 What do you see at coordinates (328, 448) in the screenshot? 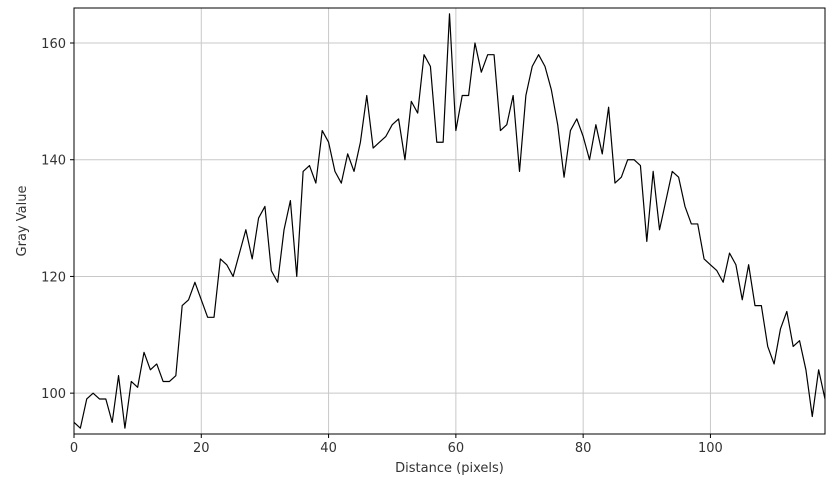
I see `x-tick-label: 40` at bounding box center [328, 448].